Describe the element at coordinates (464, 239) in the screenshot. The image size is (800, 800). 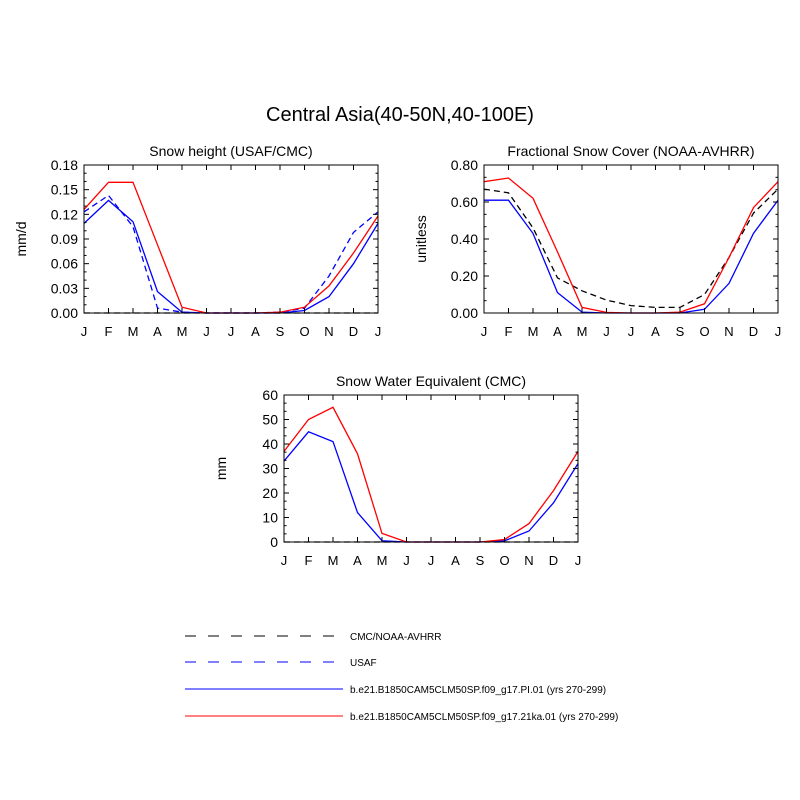
I see `snow-cover-ytick-label: 0.40` at that location.